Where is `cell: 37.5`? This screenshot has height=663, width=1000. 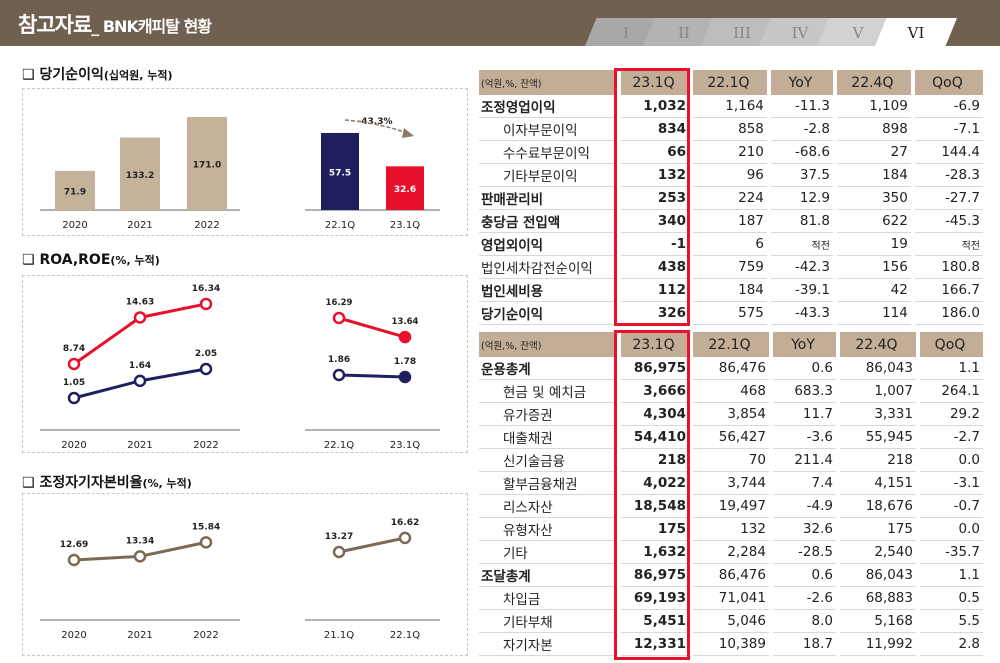
cell: 37.5 is located at coordinates (801, 175).